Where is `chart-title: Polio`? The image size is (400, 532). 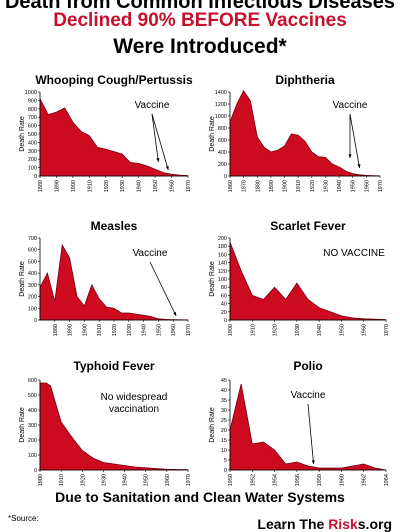
chart-title: Polio is located at coordinates (307, 366).